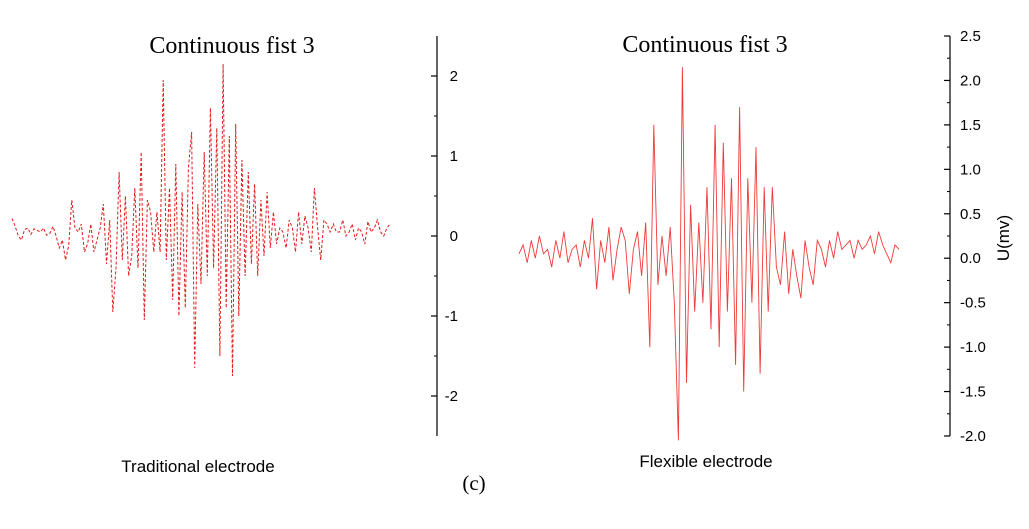 This screenshot has width=1029, height=529. What do you see at coordinates (973, 303) in the screenshot?
I see `right-y-tick-label: -0.5` at bounding box center [973, 303].